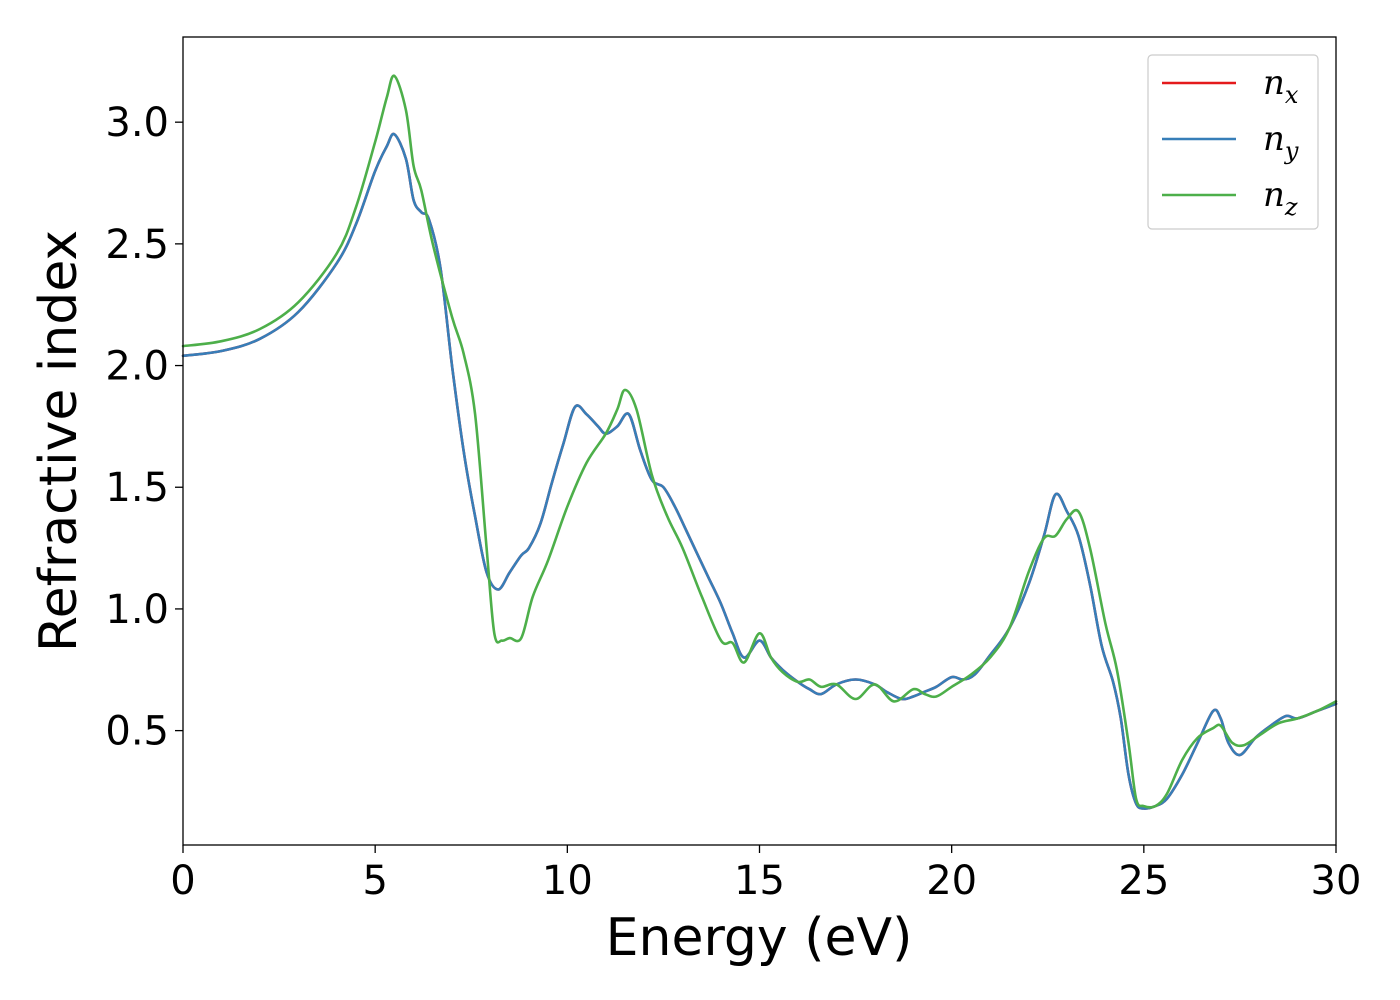 Image resolution: width=1400 pixels, height=1000 pixels. I want to click on y-tick-label: 1.0, so click(137, 610).